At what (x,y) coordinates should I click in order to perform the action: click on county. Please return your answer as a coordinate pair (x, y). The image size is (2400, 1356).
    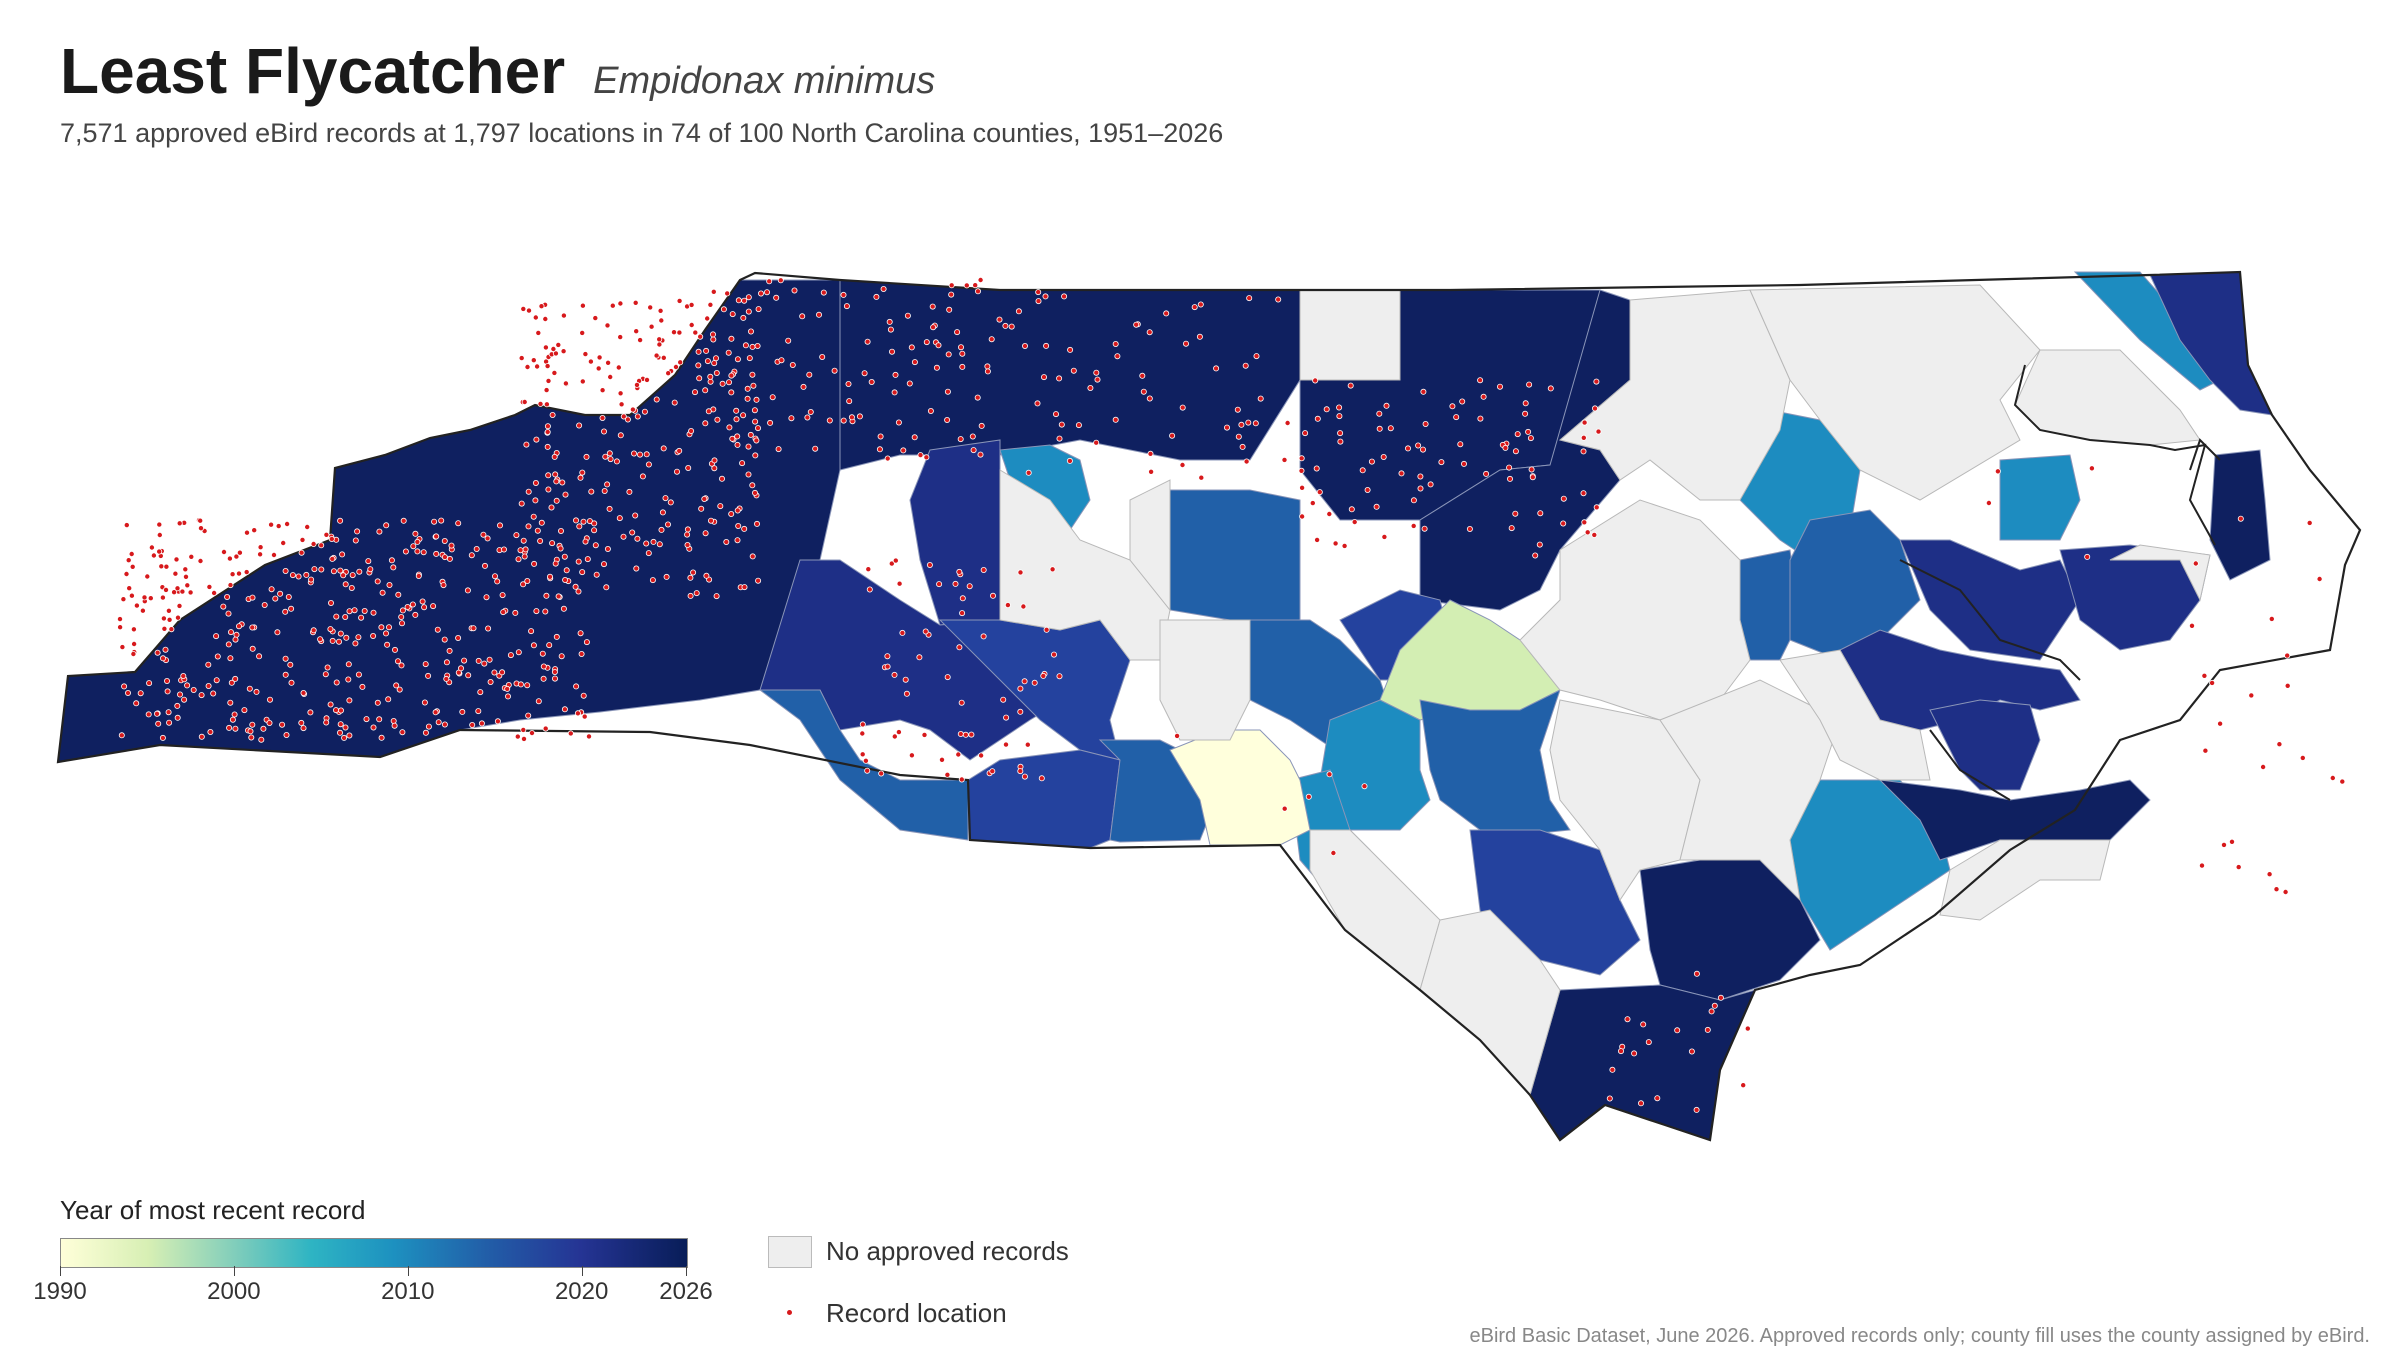
    Looking at the image, I should click on (2040, 497).